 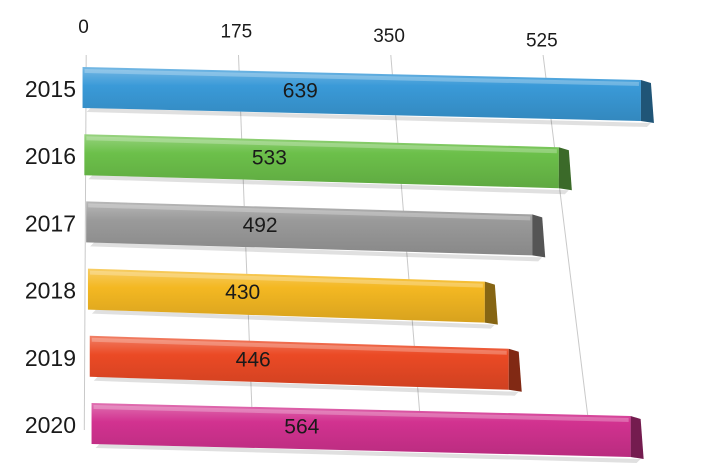 What do you see at coordinates (242, 292) in the screenshot?
I see `data-label: 430` at bounding box center [242, 292].